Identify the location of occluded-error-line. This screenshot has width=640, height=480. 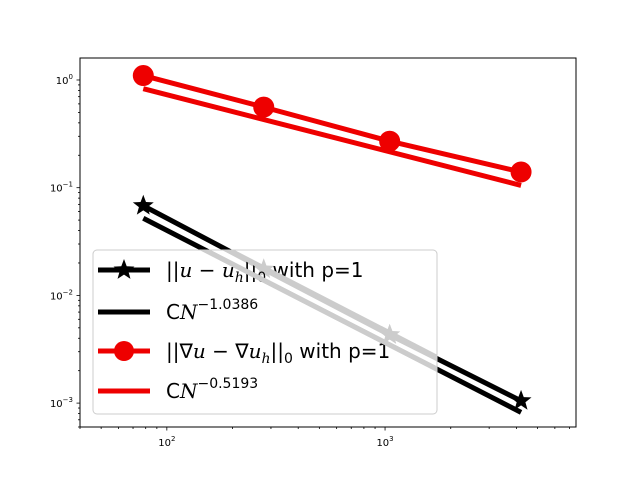
(330, 305).